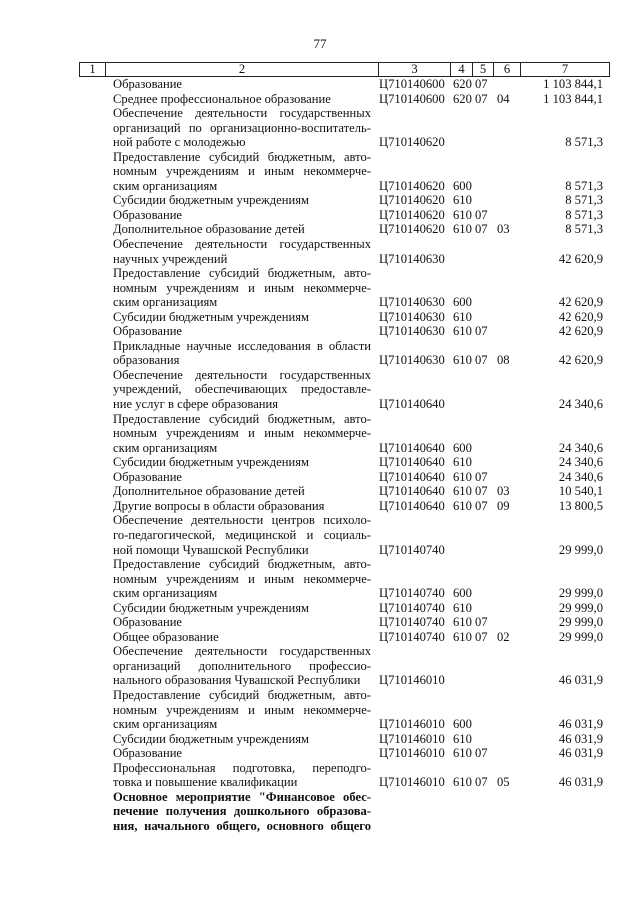  Describe the element at coordinates (415, 69) in the screenshot. I see `header-col-3: 3` at that location.